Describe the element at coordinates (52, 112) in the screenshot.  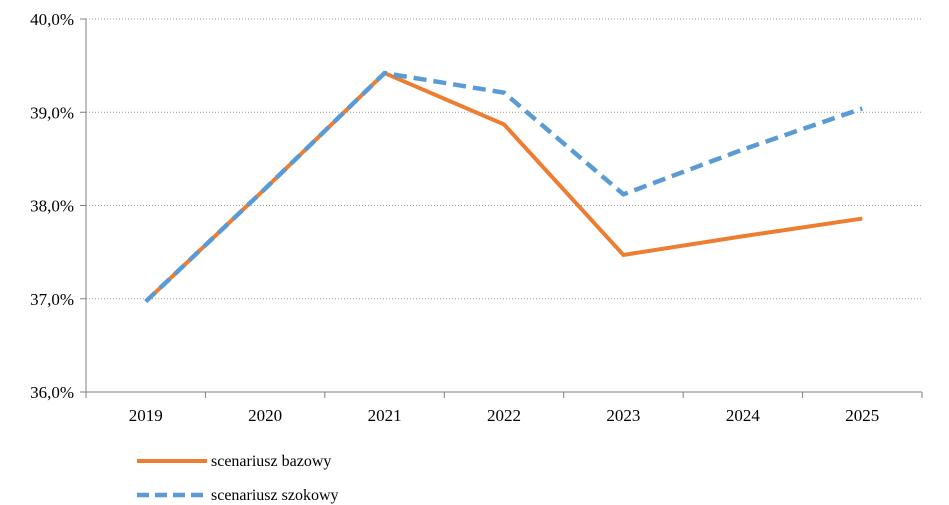
I see `y-tick-label: 39,0%` at that location.